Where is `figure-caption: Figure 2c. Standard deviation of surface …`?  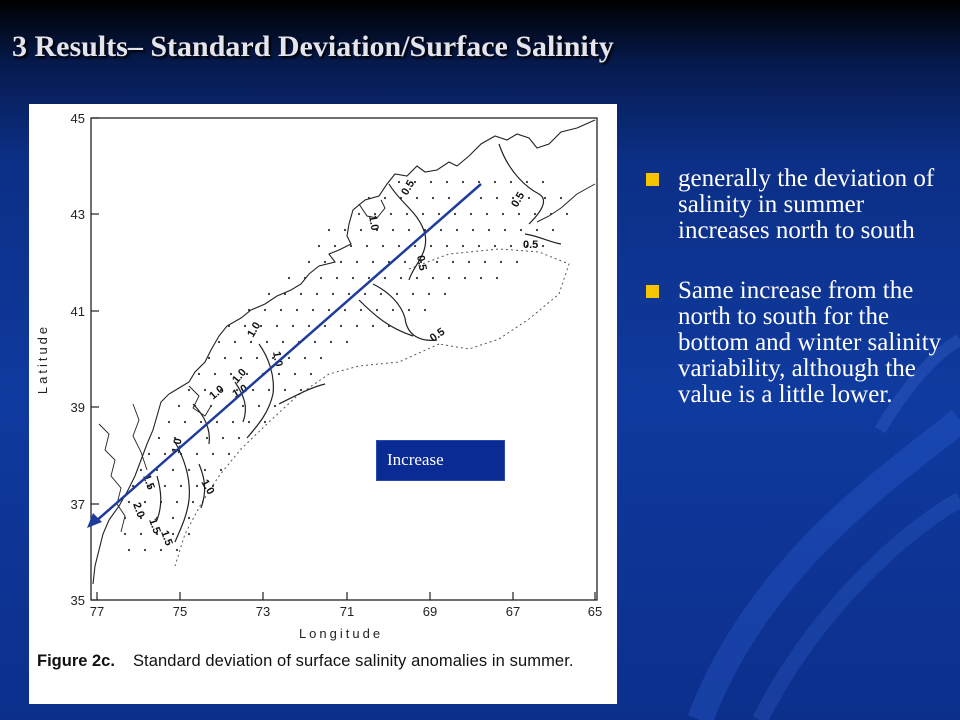
figure-caption: Figure 2c. Standard deviation of surface … is located at coordinates (324, 661).